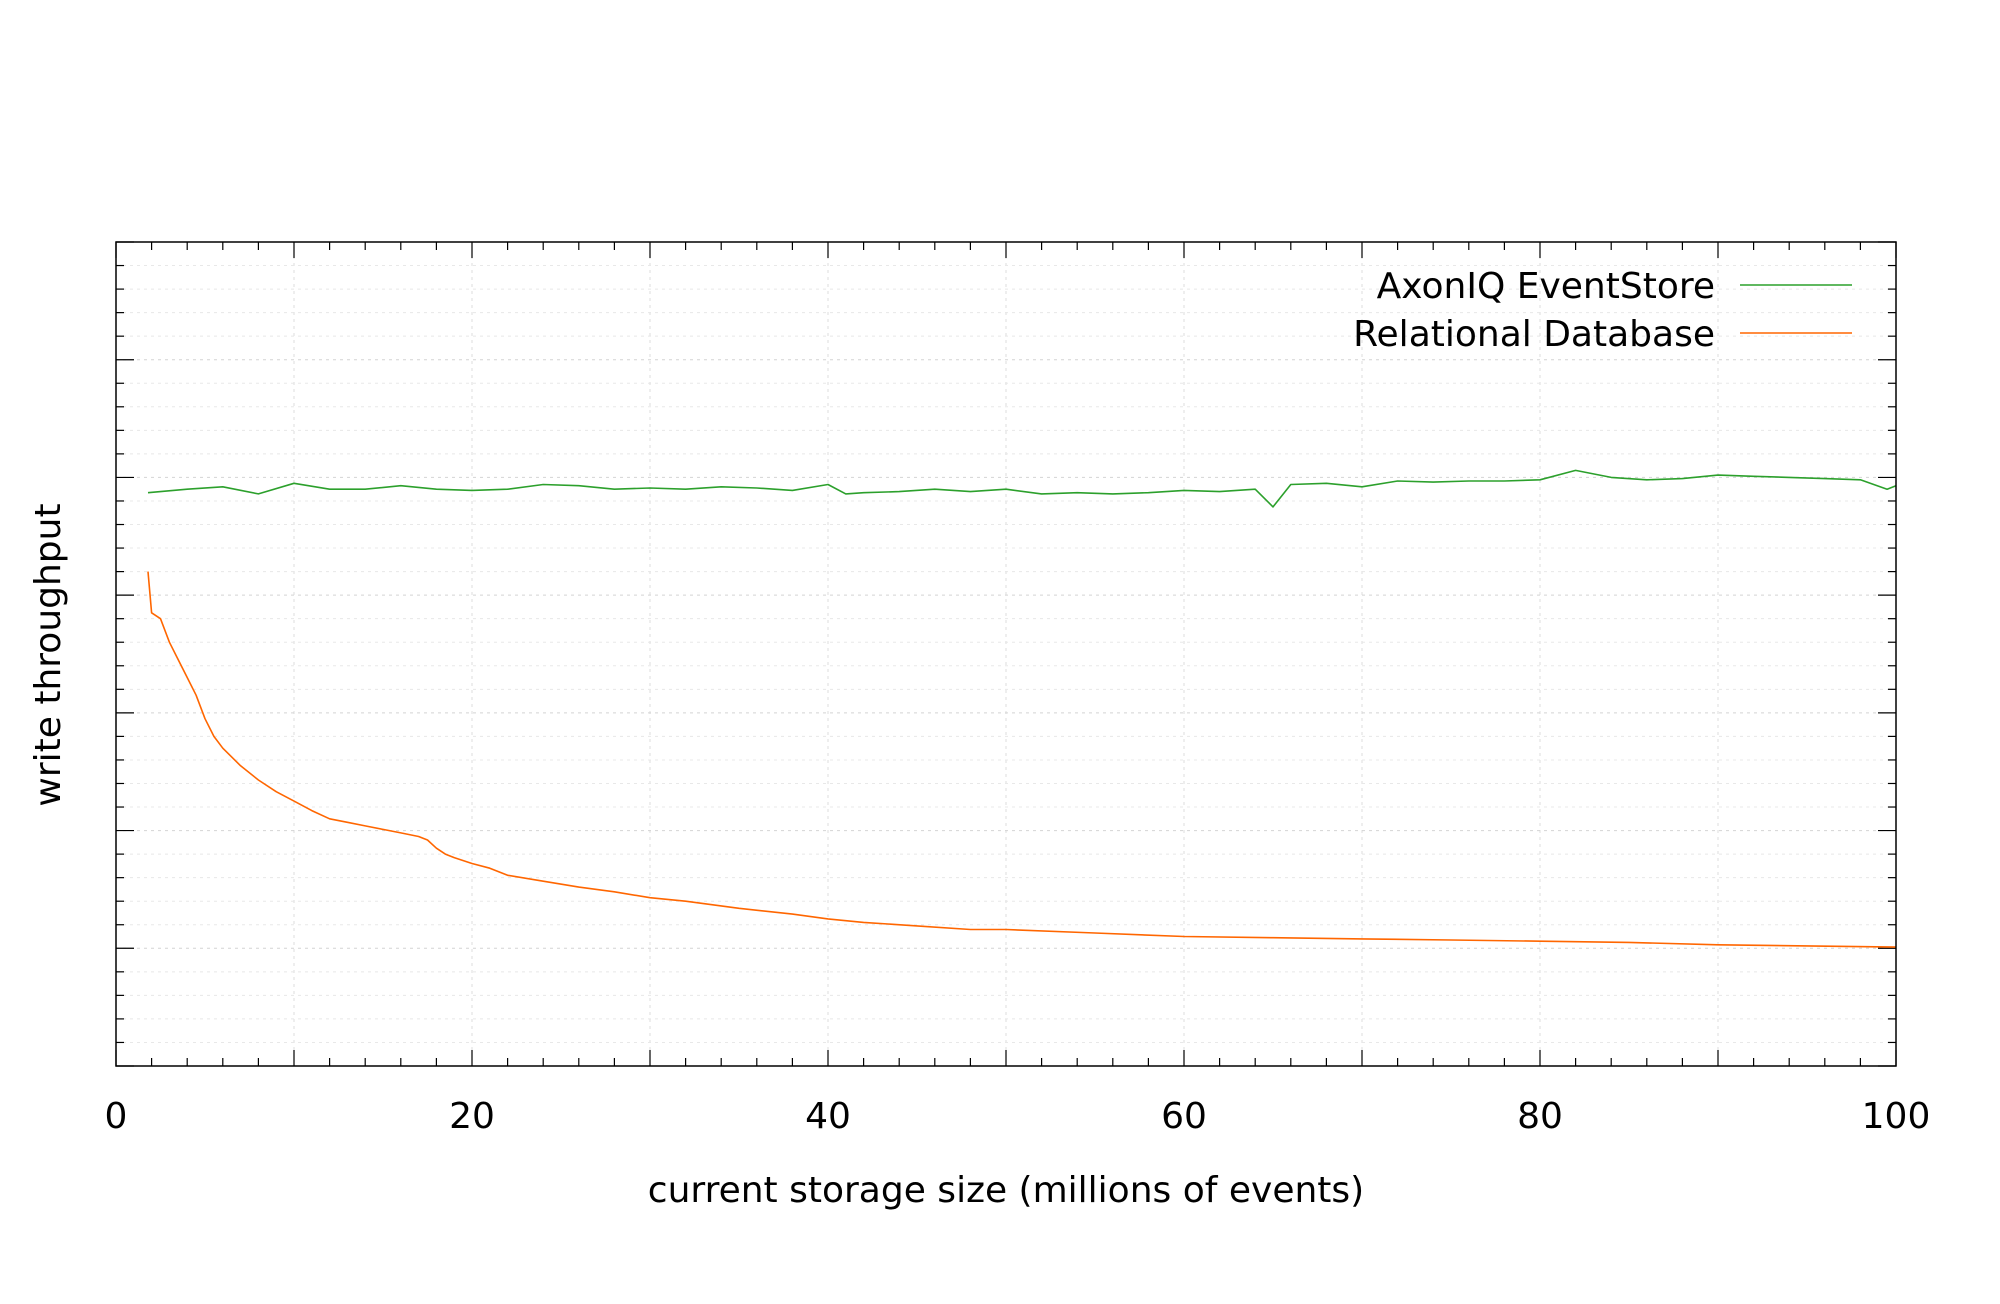 This screenshot has height=1304, width=2000. I want to click on x-tick-label: 80, so click(1540, 1116).